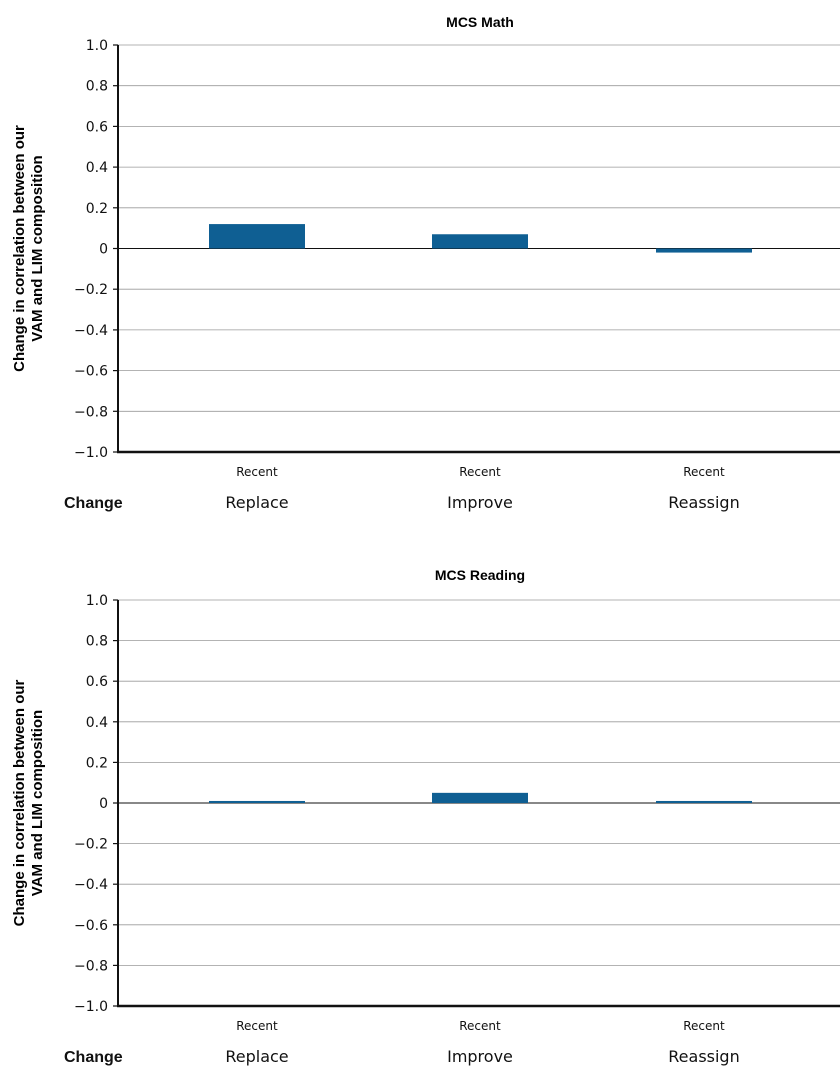  Describe the element at coordinates (480, 575) in the screenshot. I see `chart-title: MCS Reading` at that location.